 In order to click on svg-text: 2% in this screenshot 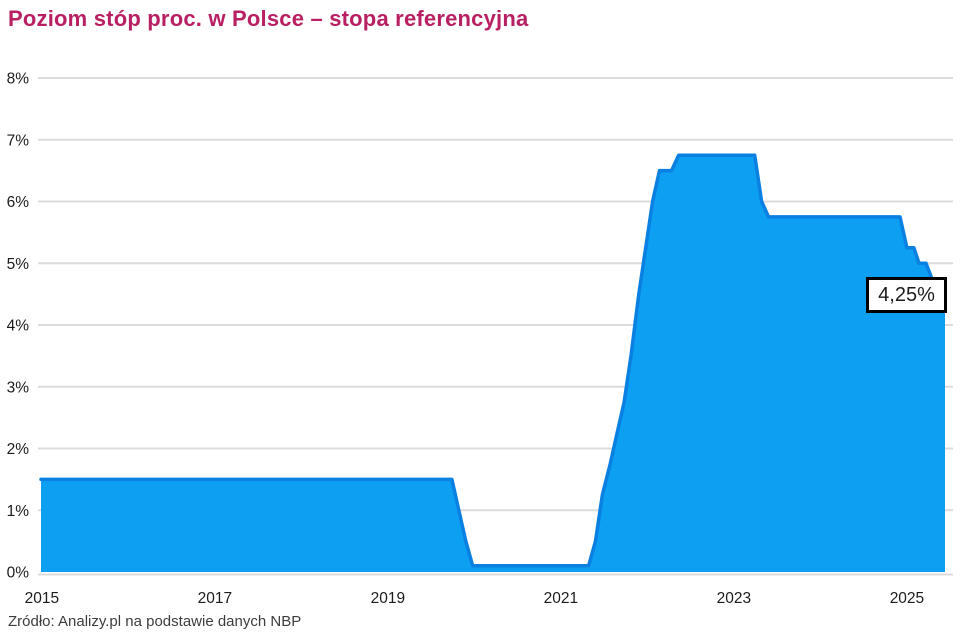, I will do `click(18, 449)`.